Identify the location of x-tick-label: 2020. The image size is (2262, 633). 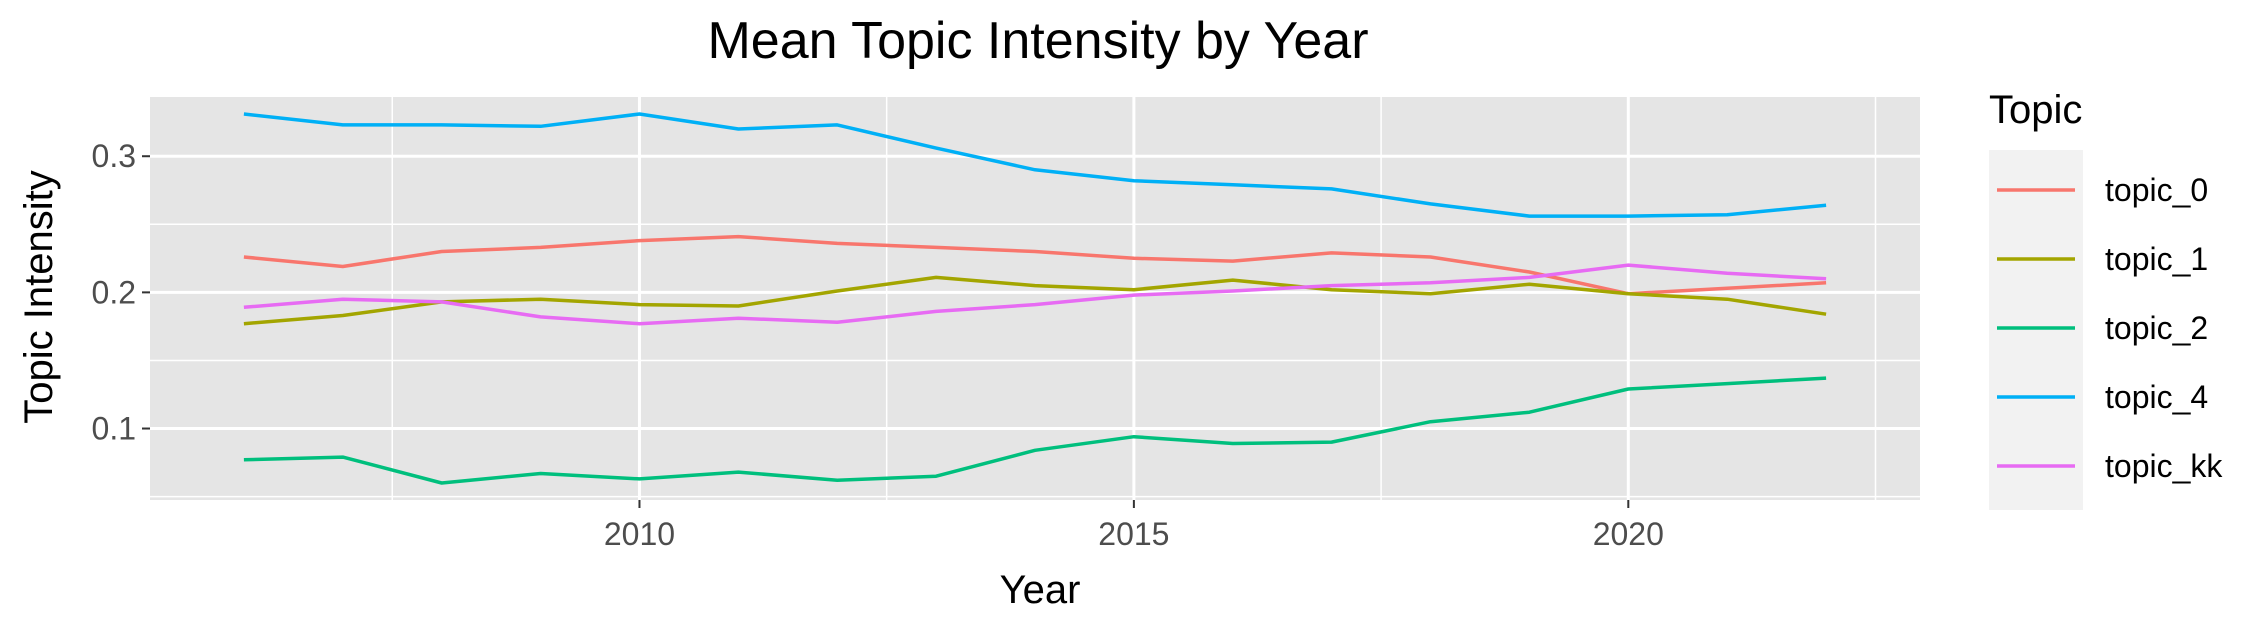
(1628, 534).